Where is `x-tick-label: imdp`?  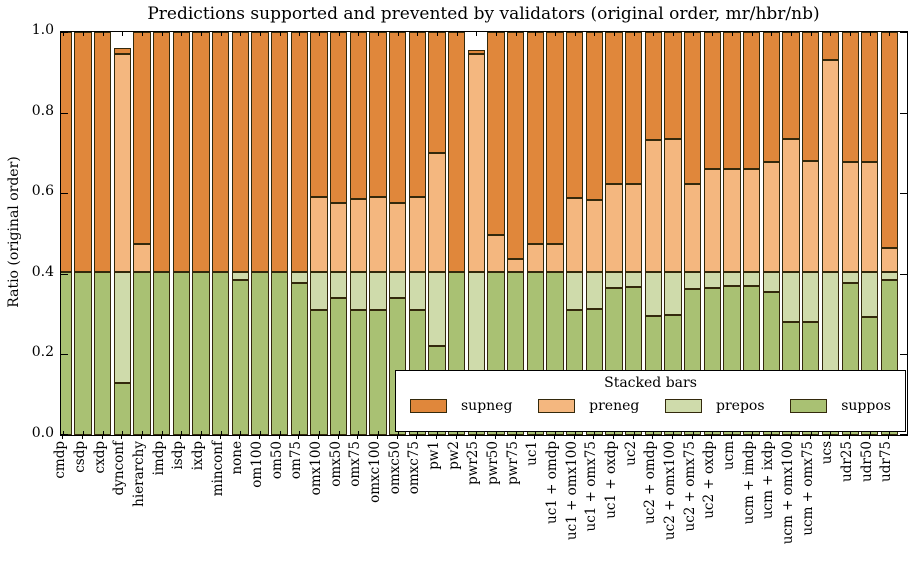
x-tick-label: imdp is located at coordinates (158, 458).